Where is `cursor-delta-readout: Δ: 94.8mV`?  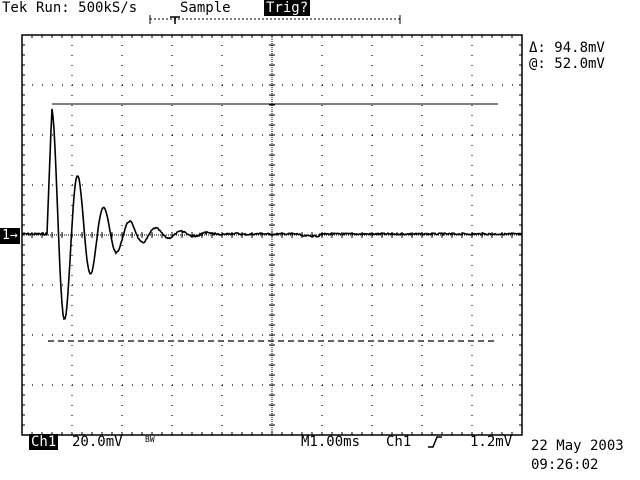
cursor-delta-readout: Δ: 94.8mV is located at coordinates (567, 48).